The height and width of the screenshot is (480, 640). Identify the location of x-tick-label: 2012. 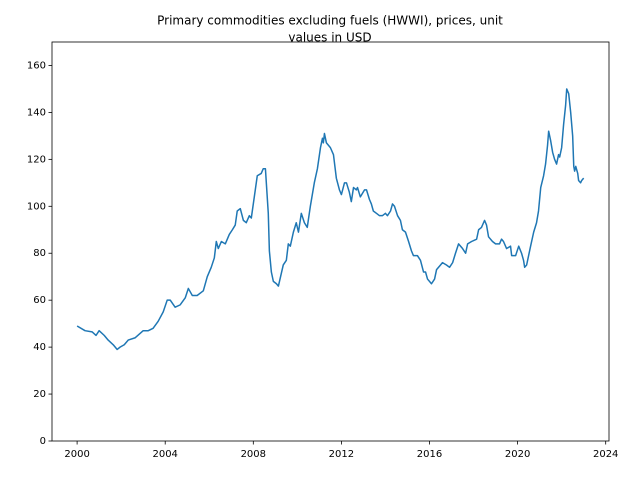
(341, 454).